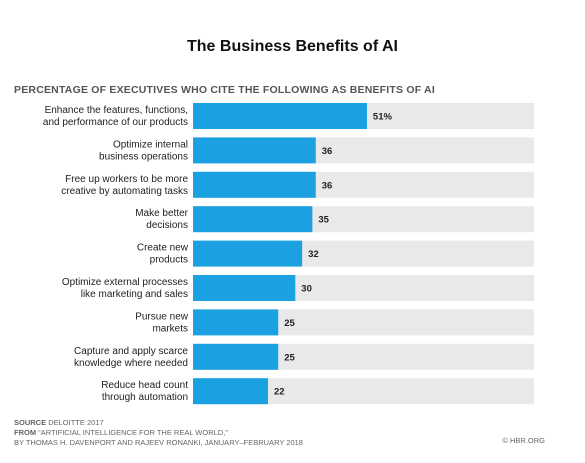  I want to click on category-label: Reduce head count through automation, so click(144, 391).